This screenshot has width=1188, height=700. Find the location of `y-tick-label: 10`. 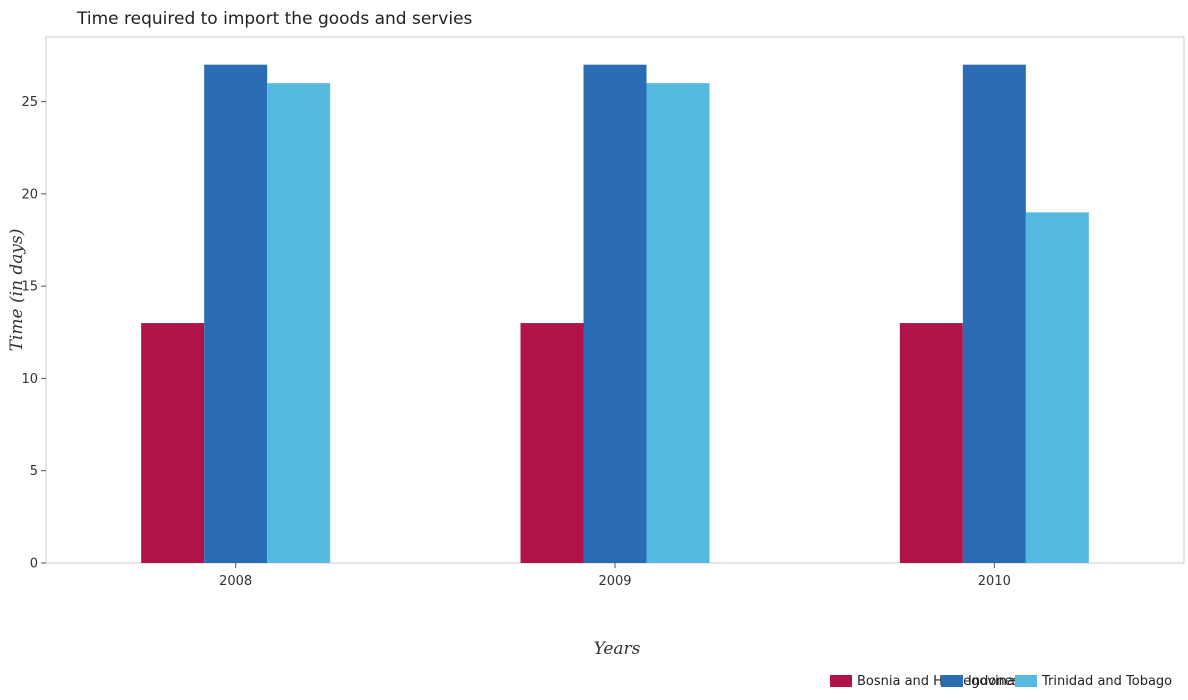

y-tick-label: 10 is located at coordinates (29, 379).